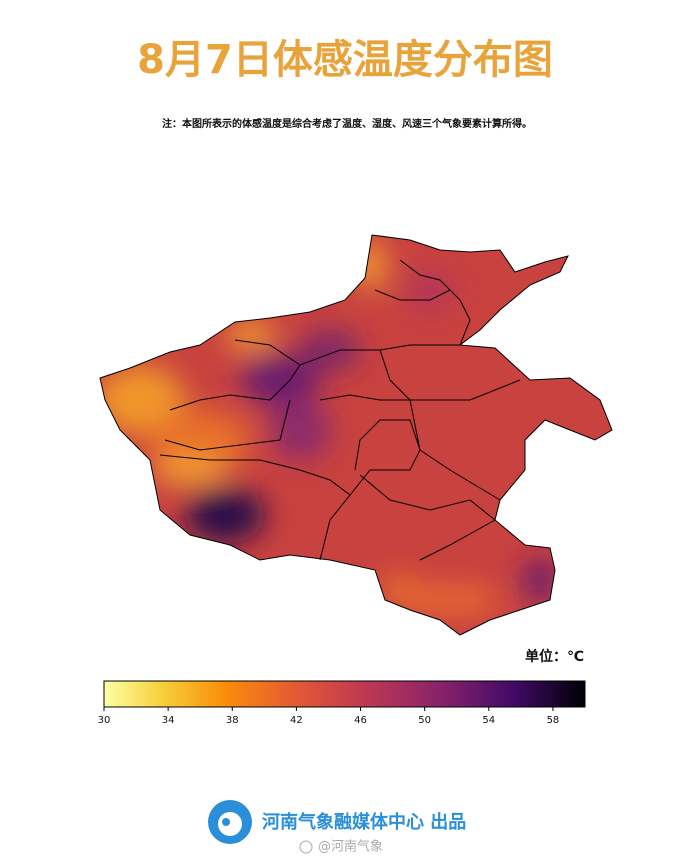 This screenshot has height=862, width=690. I want to click on colorbar: 30 34 38 42 46 50 54 58, so click(342, 703).